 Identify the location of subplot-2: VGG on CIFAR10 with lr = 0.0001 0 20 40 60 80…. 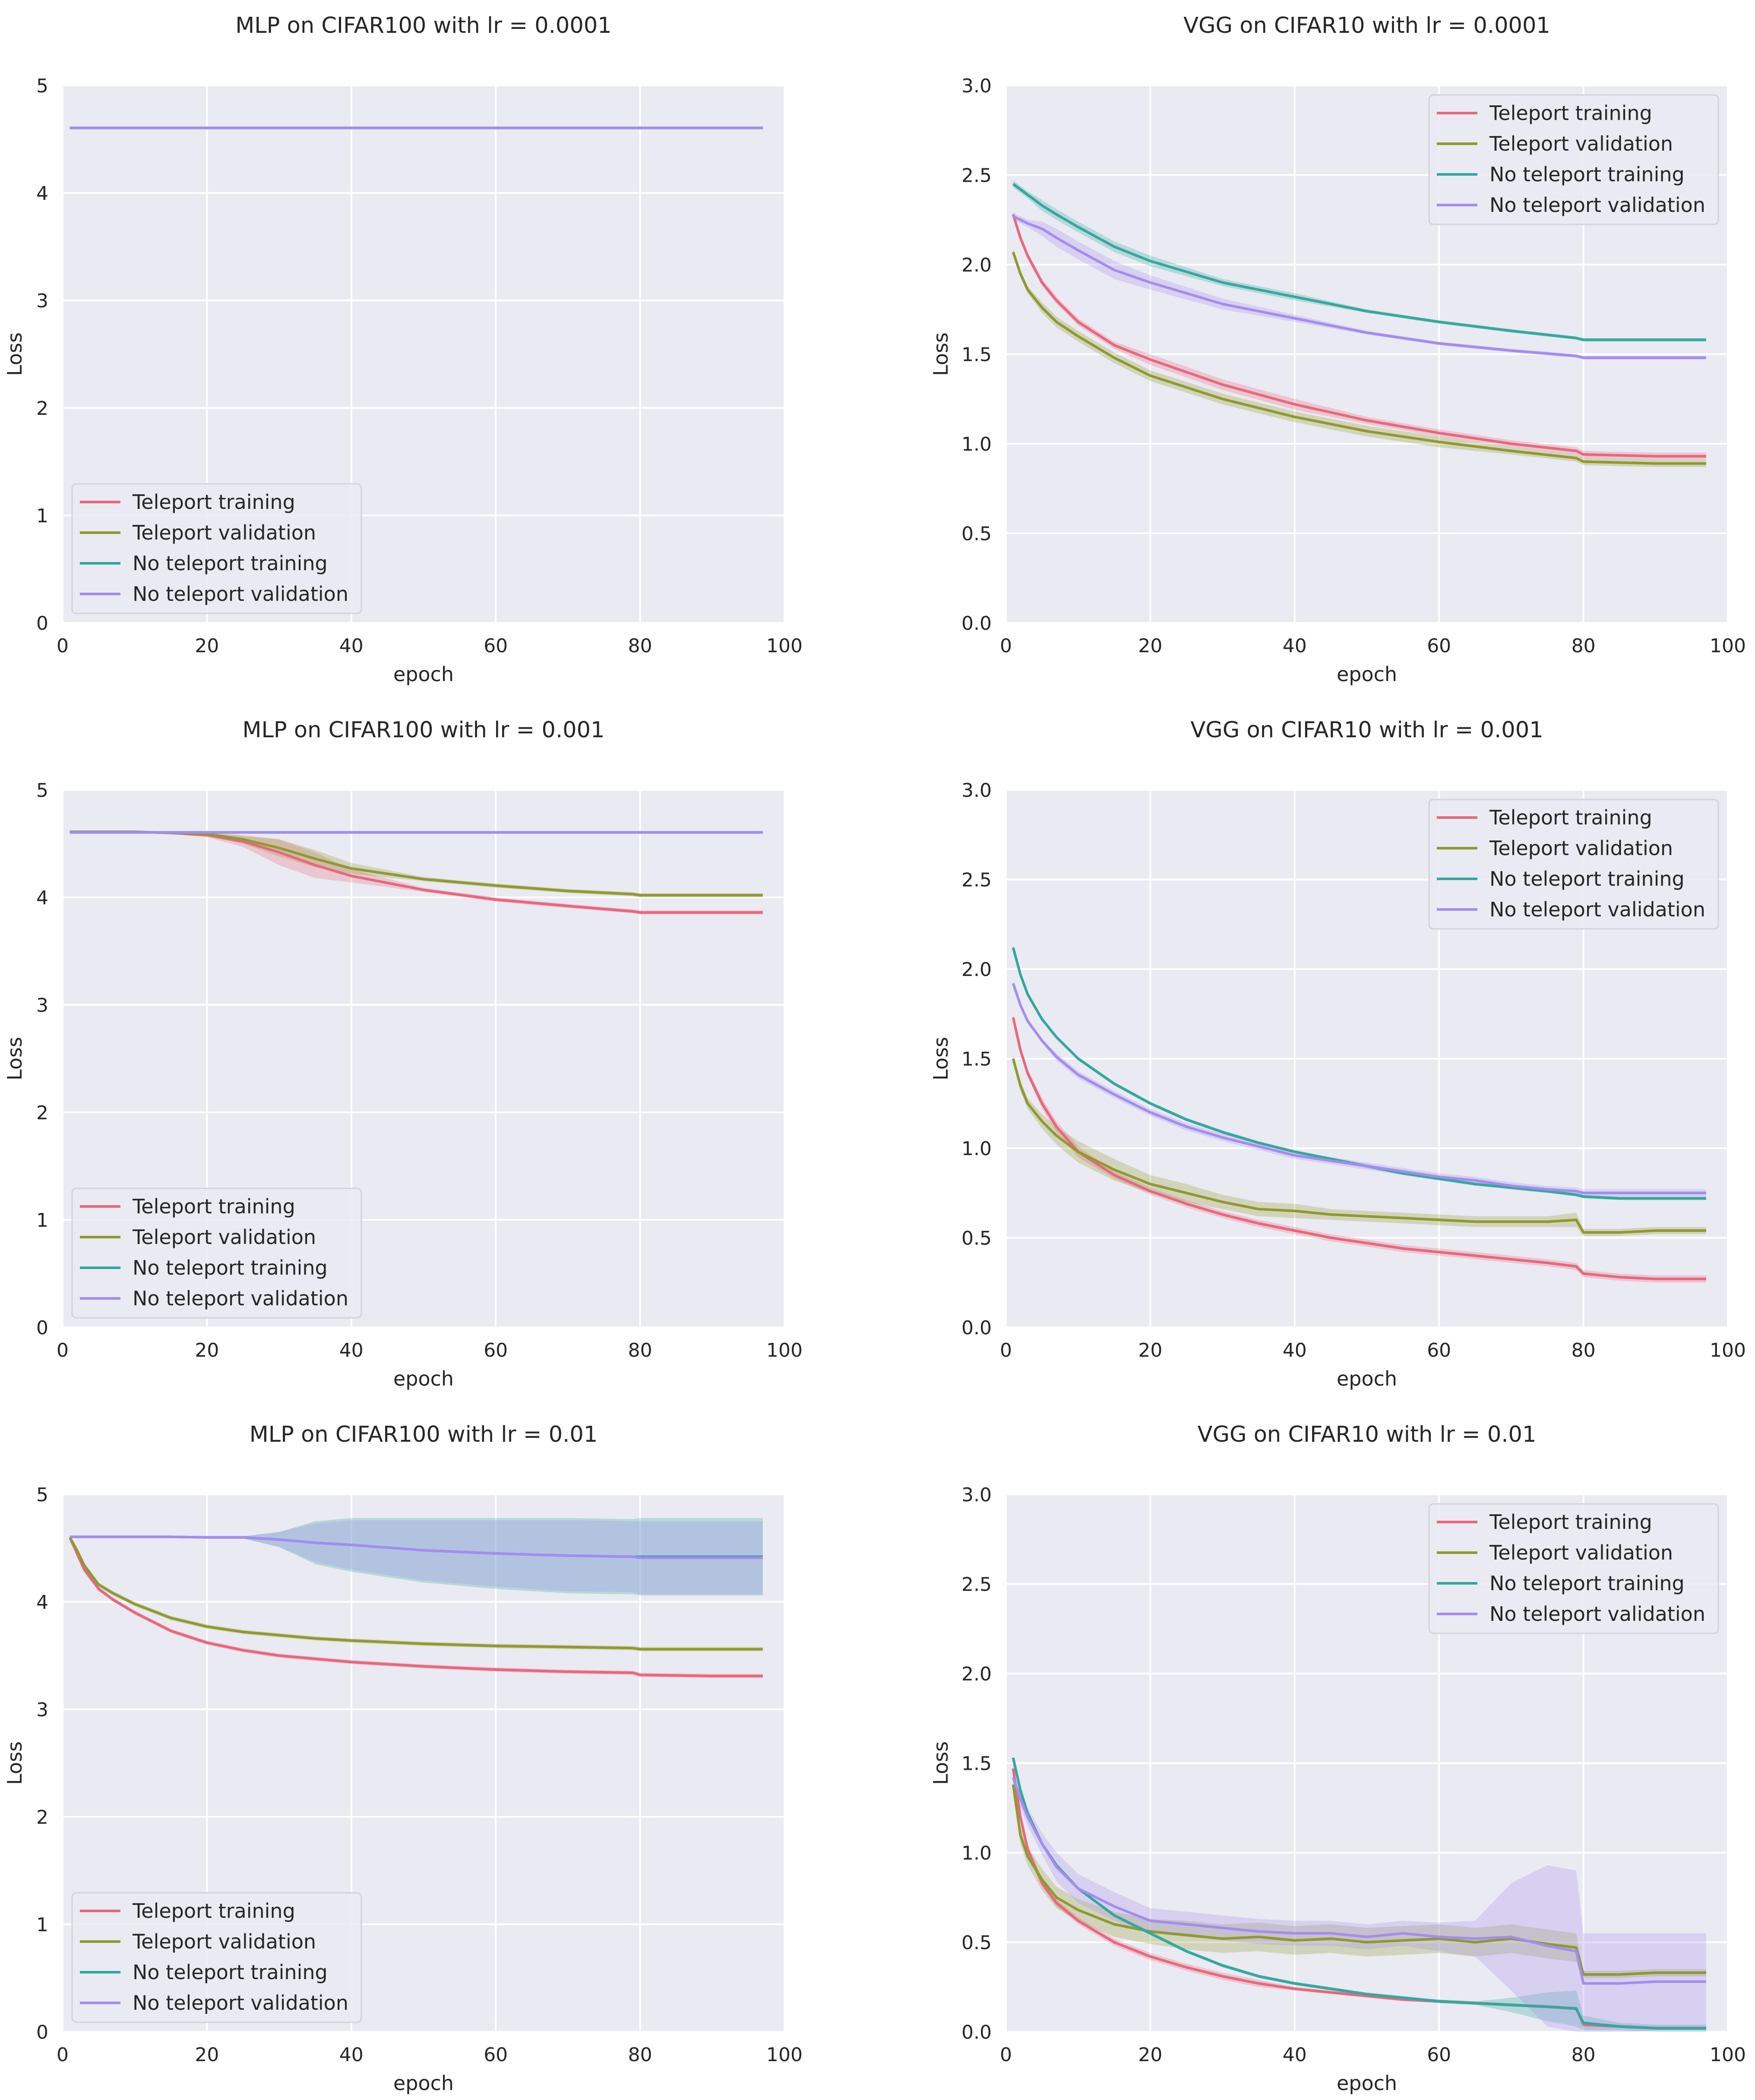
(1338, 349).